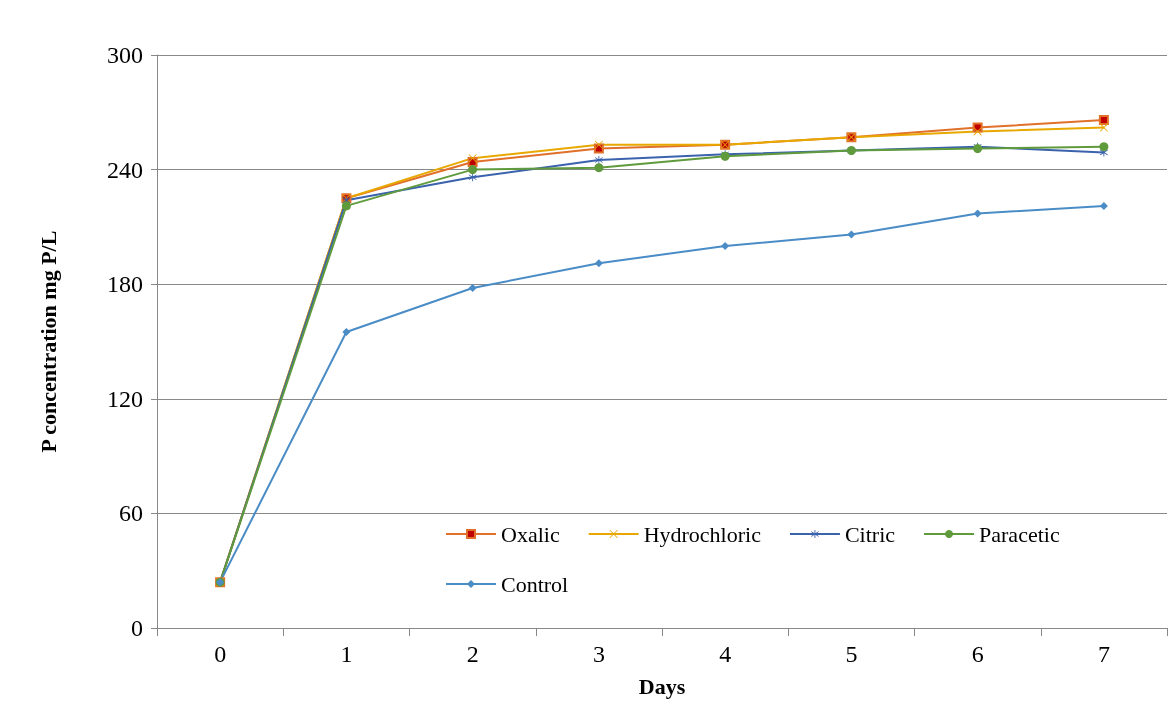 The width and height of the screenshot is (1169, 707). Describe the element at coordinates (472, 654) in the screenshot. I see `x-tick-label: 2` at that location.